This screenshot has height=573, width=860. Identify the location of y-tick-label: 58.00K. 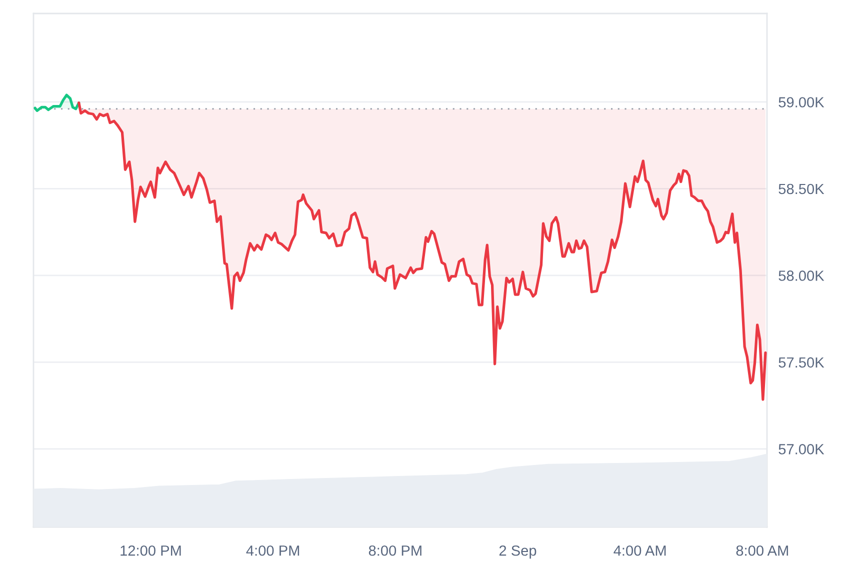
(801, 275).